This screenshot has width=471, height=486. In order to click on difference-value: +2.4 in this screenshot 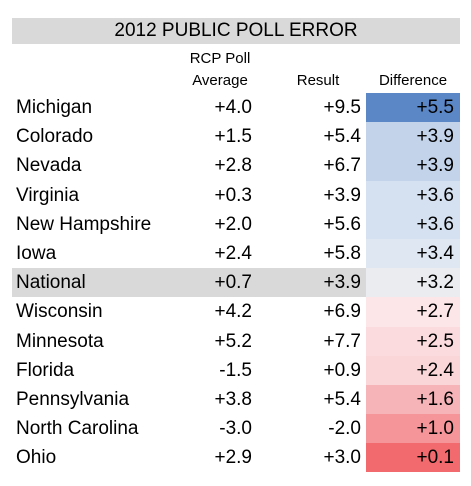, I will do `click(413, 370)`.